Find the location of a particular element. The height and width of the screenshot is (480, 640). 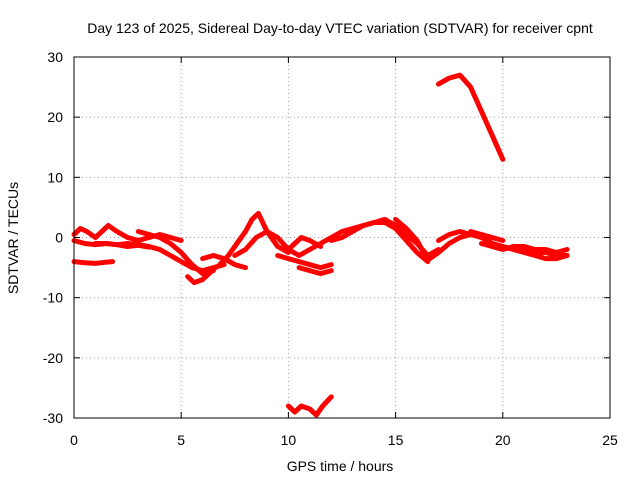

x-tick-label-10: 10 is located at coordinates (289, 440).